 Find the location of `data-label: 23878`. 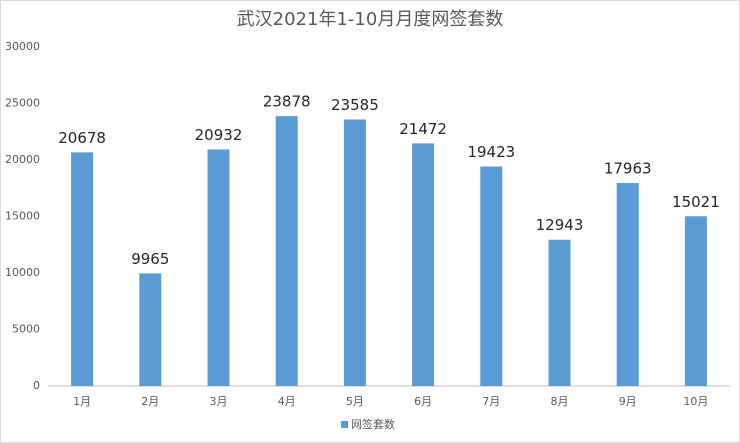

data-label: 23878 is located at coordinates (287, 102).